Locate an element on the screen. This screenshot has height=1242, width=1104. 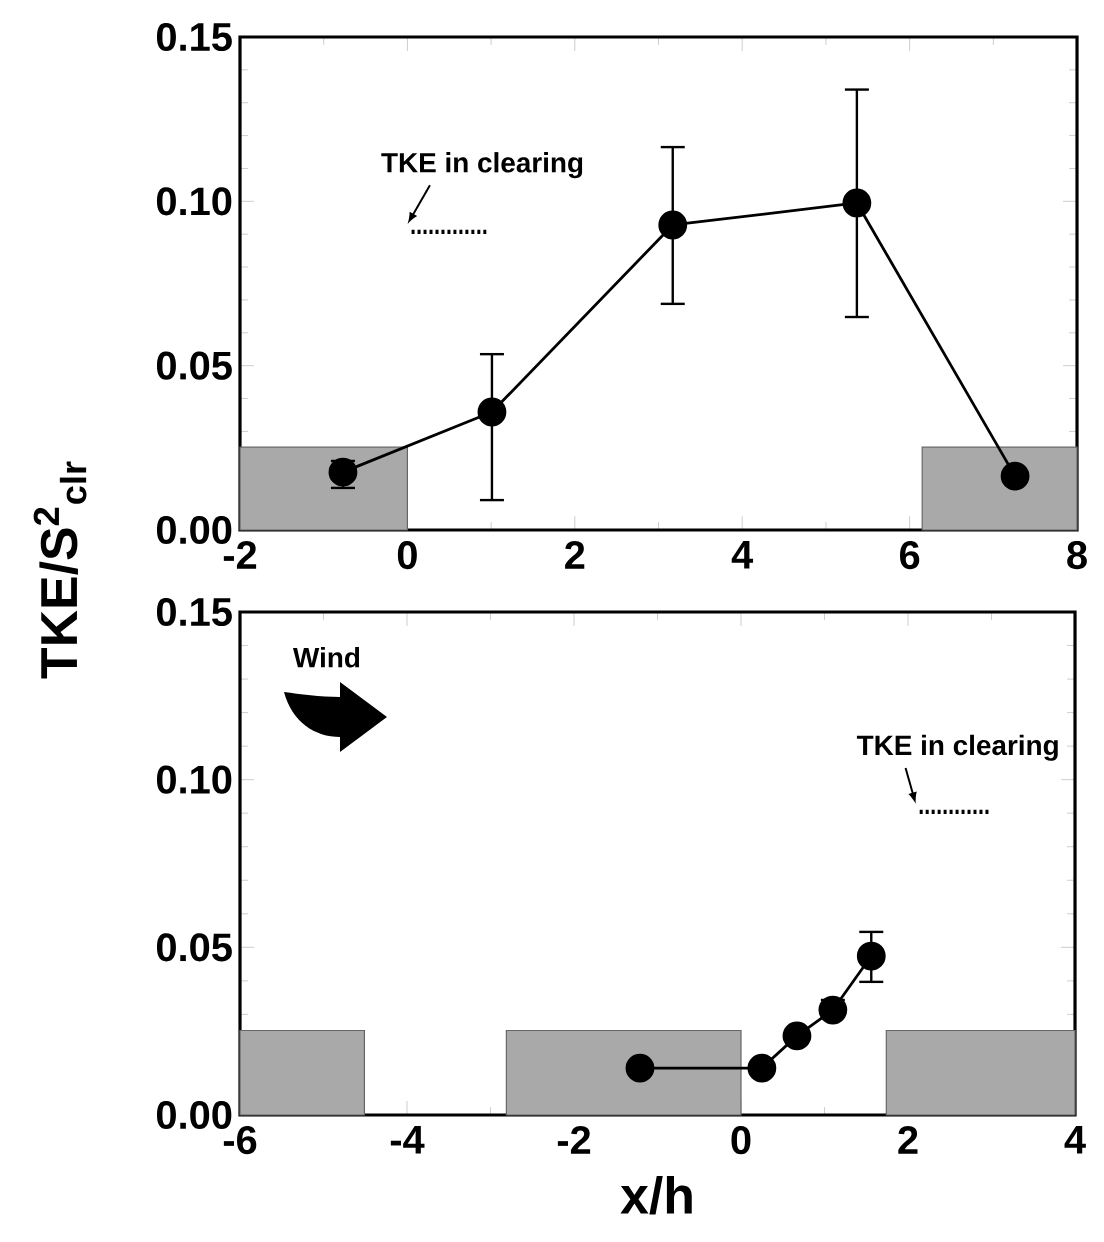
y-axis-title: TKE/S$^{2}$clr is located at coordinates (60, 570).